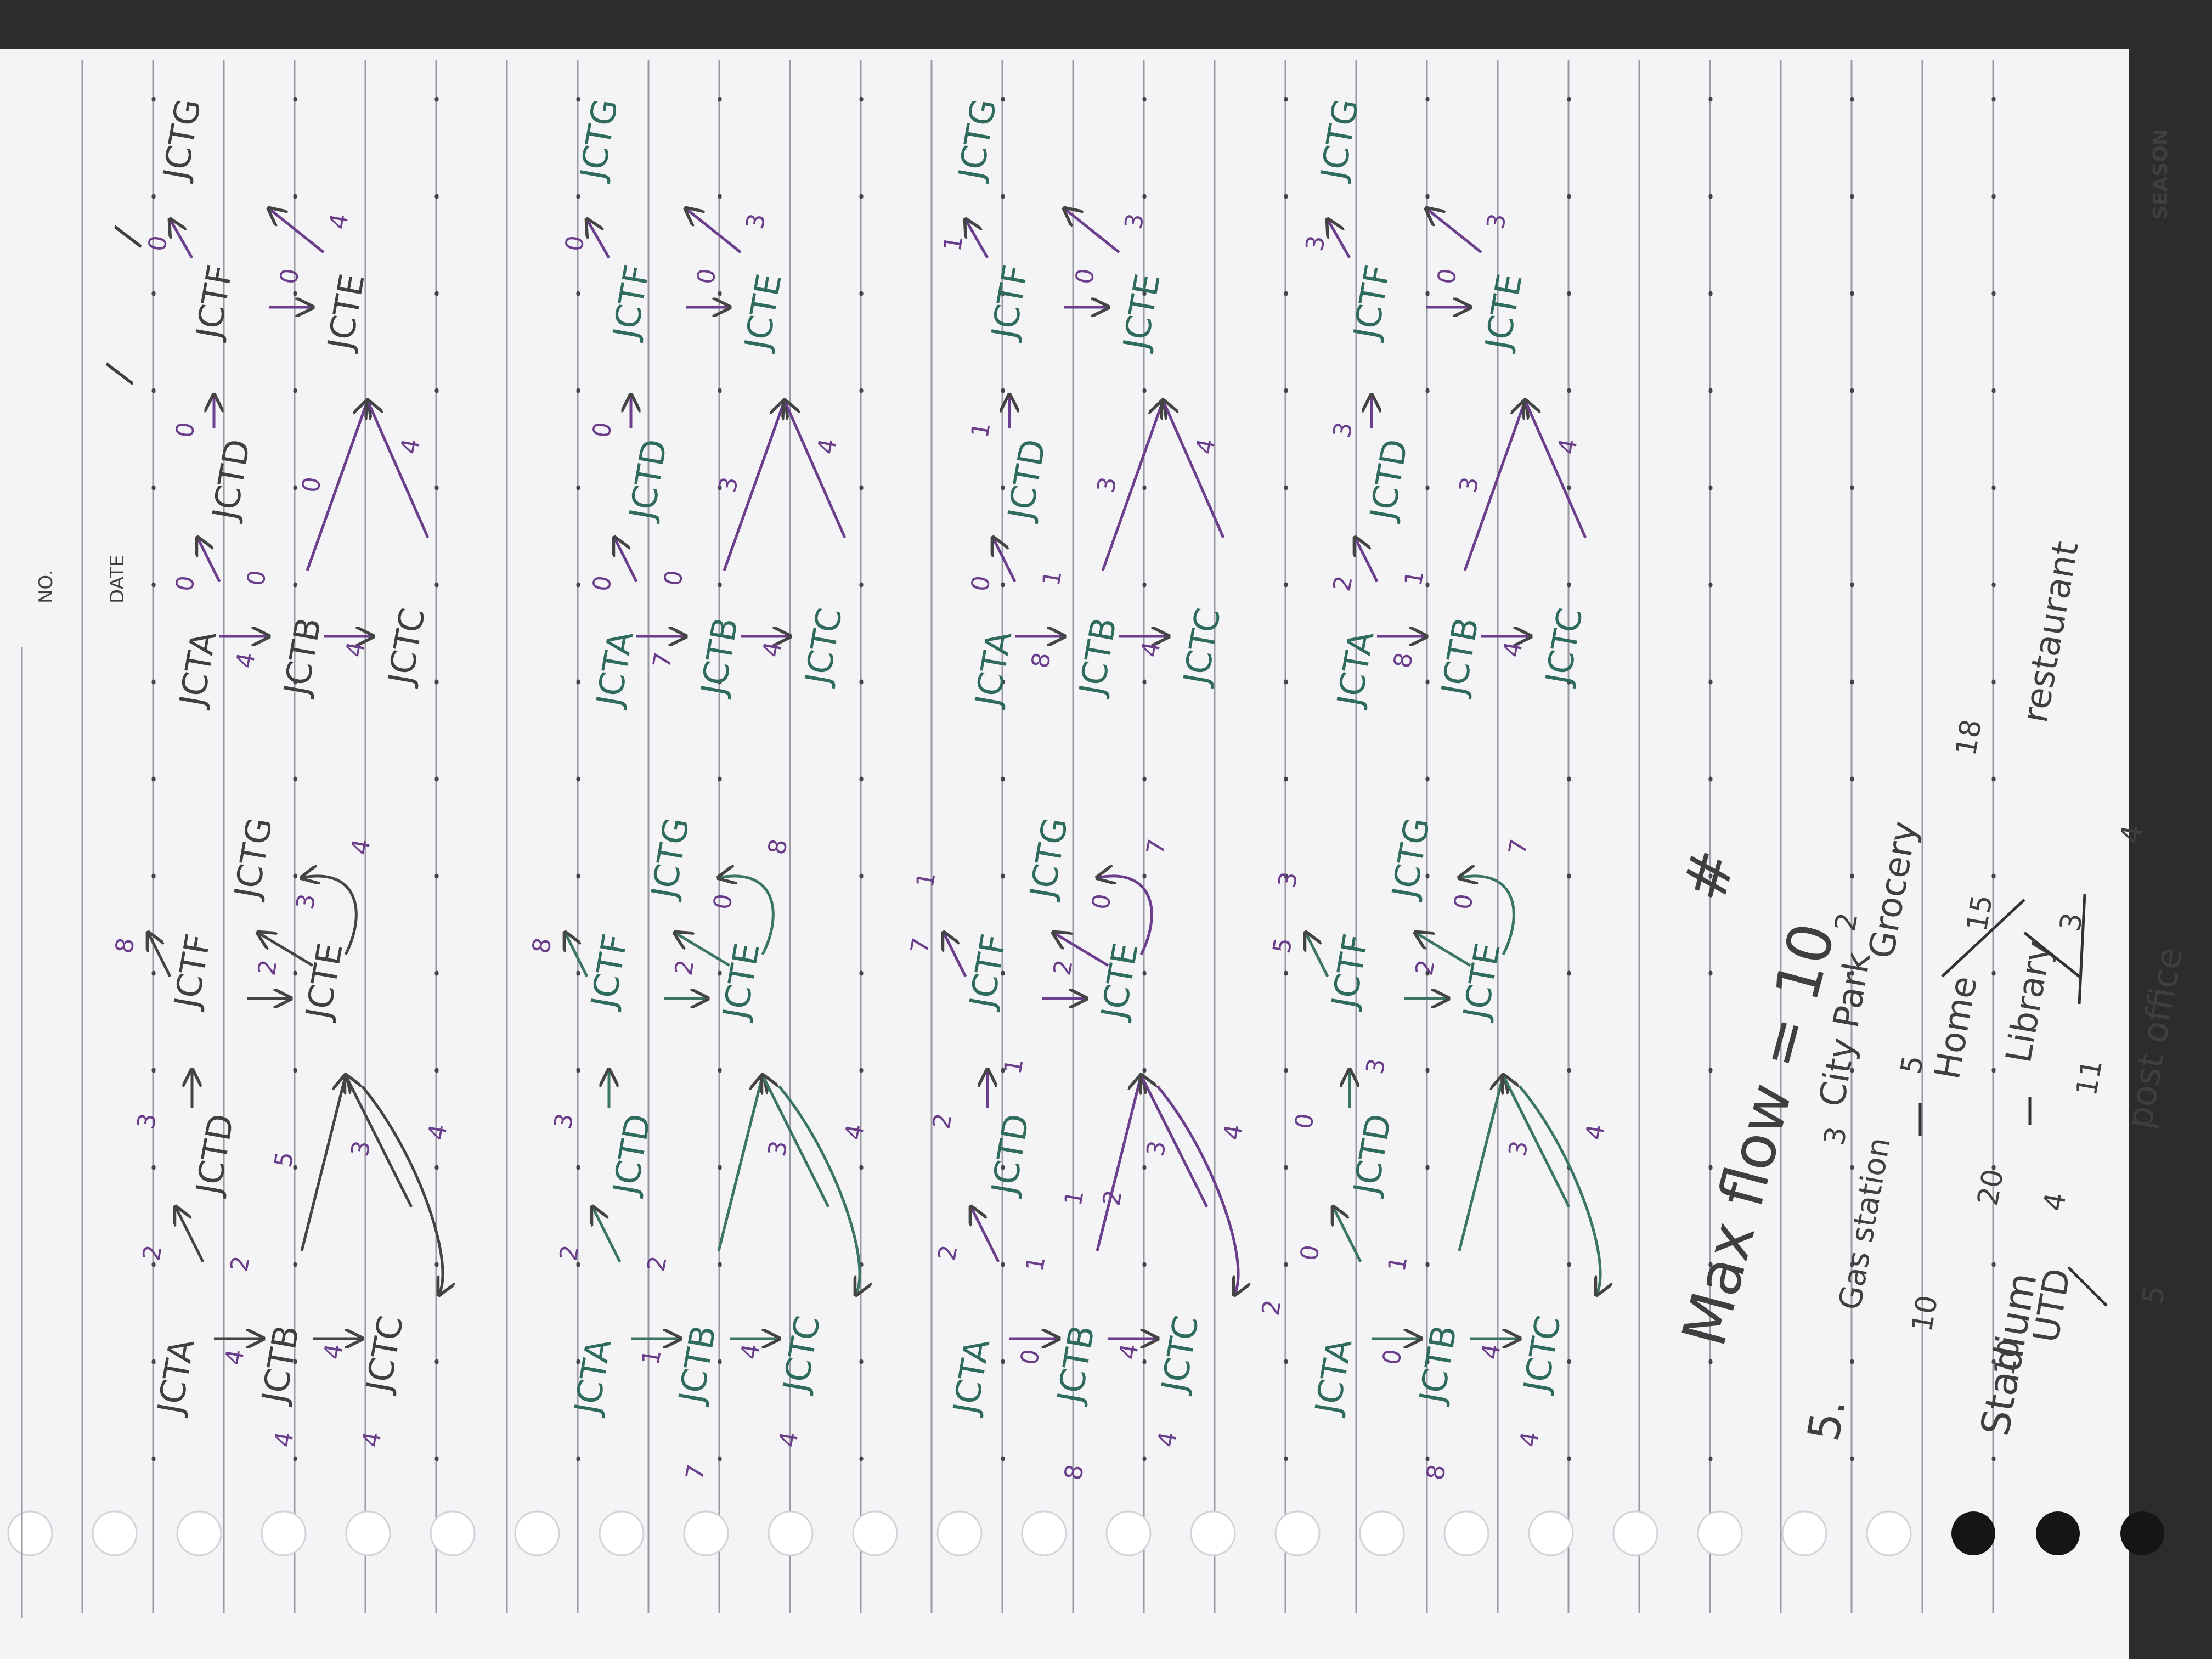 The height and width of the screenshot is (1659, 2212). I want to click on place-label: post office, so click(2155, 1038).